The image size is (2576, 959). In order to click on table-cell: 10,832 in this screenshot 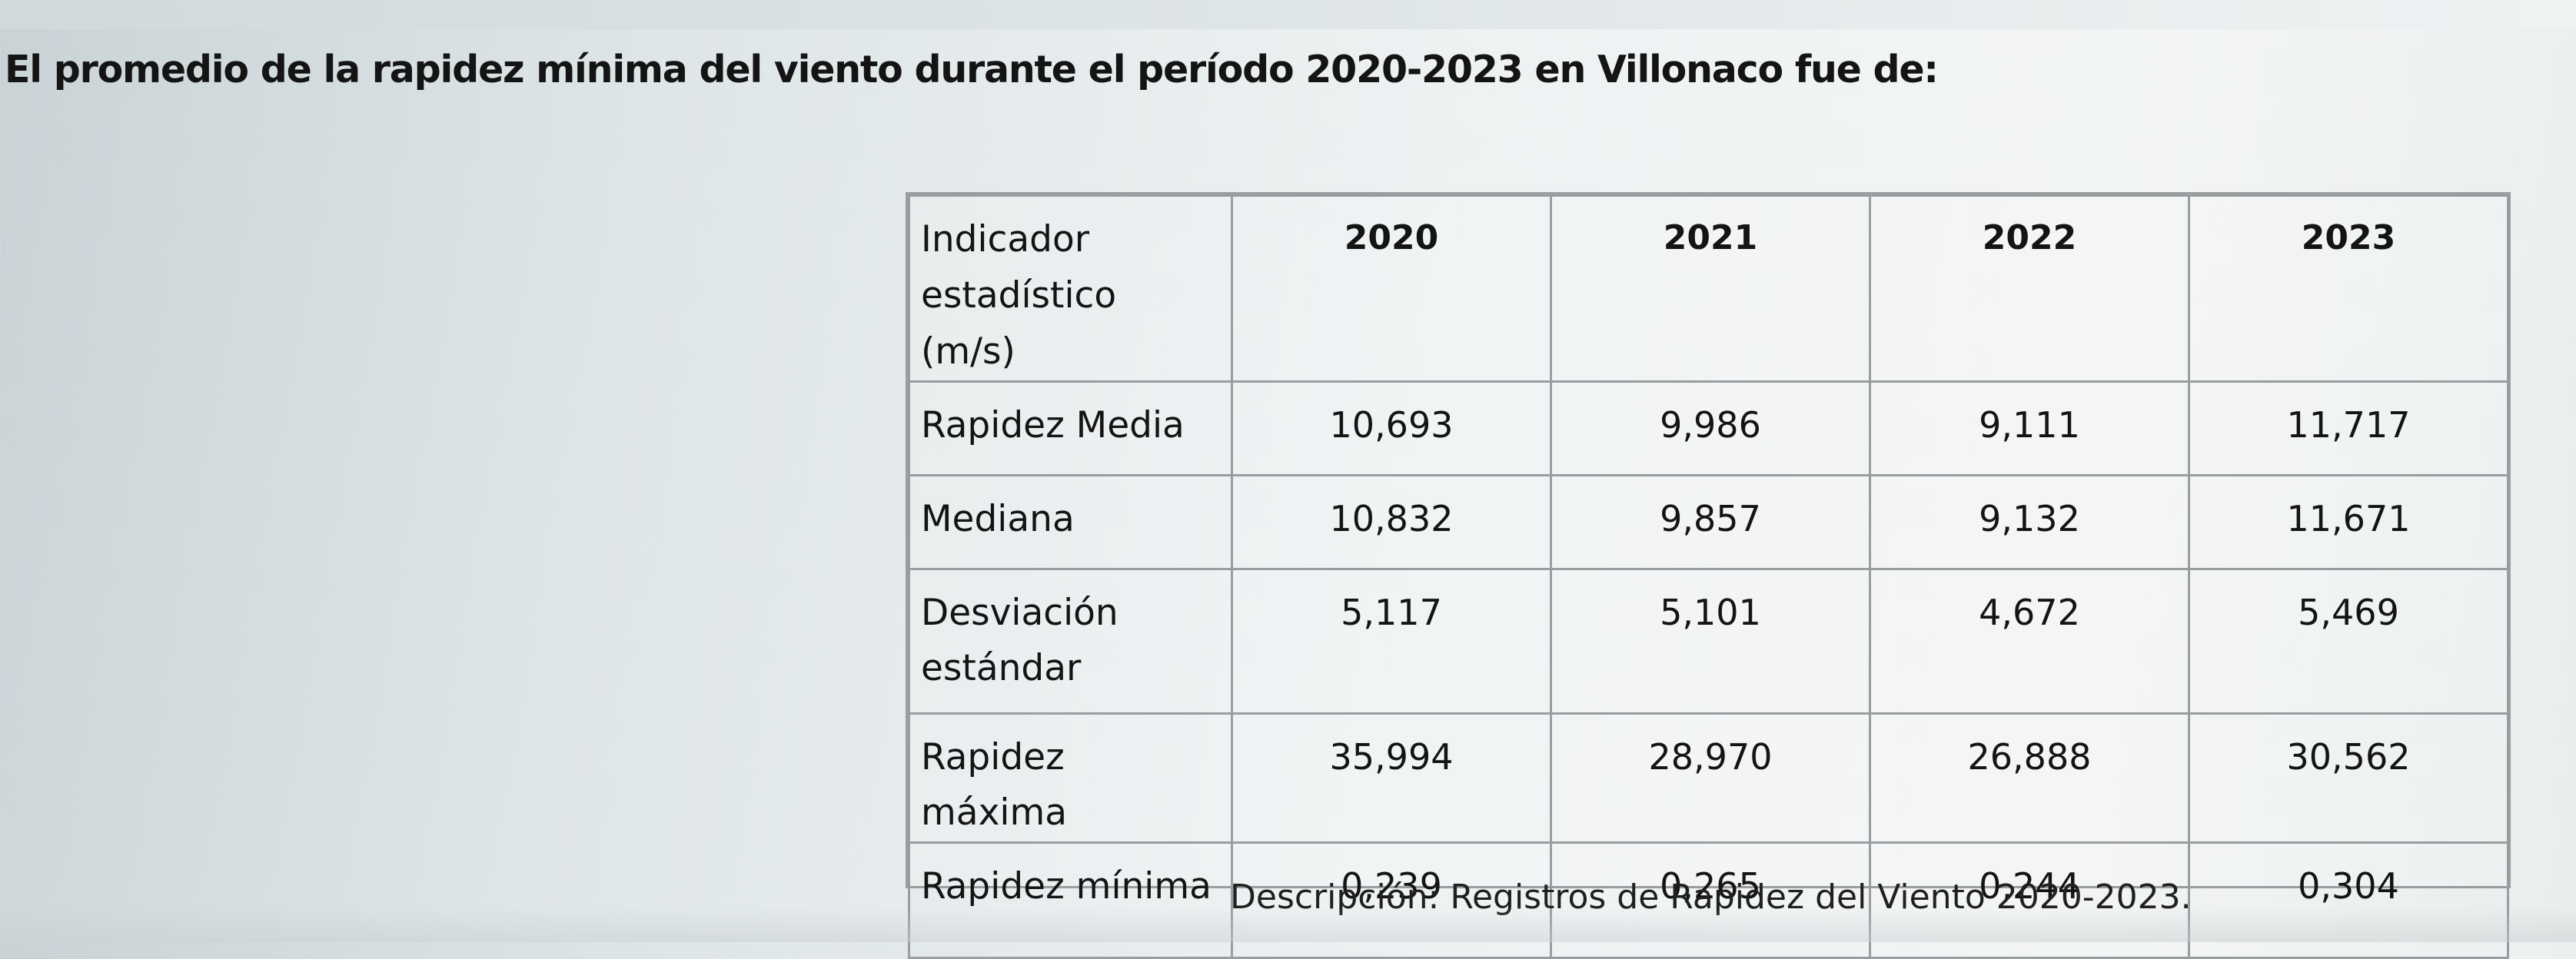, I will do `click(1391, 521)`.